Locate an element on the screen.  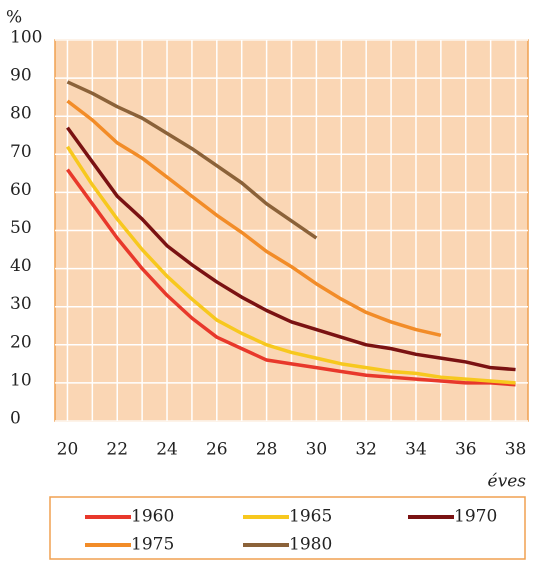
legend is located at coordinates (287, 528).